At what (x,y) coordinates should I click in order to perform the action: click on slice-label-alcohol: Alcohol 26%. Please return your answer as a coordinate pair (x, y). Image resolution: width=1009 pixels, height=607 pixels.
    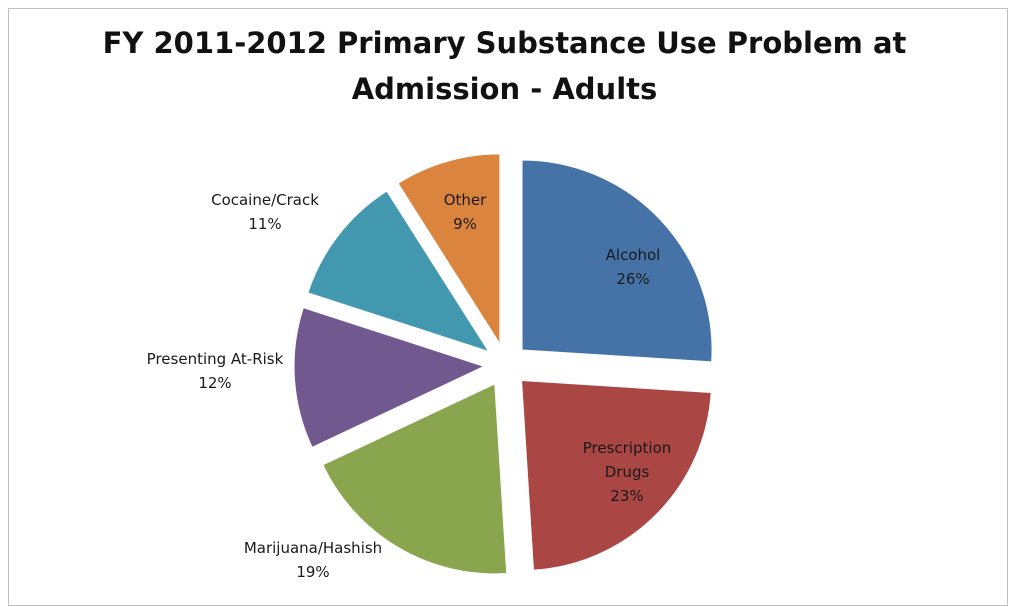
    Looking at the image, I should click on (633, 267).